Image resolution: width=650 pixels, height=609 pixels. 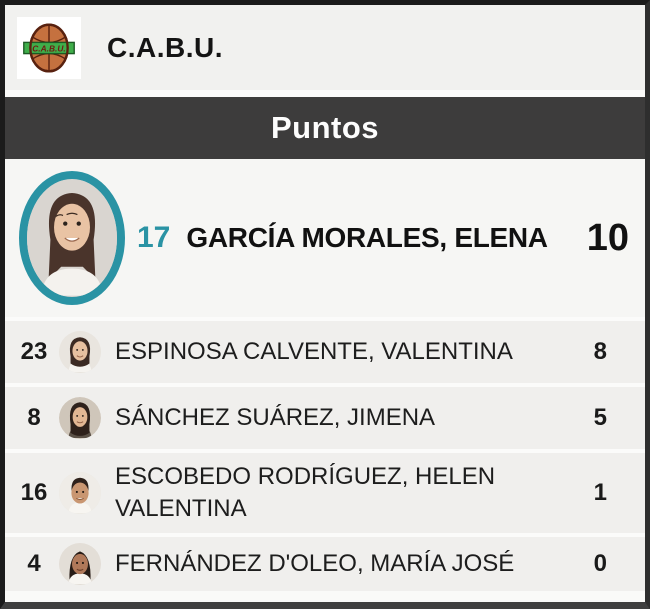 I want to click on featured-player-name: GARCÍA MORALES, ELENA, so click(x=367, y=237).